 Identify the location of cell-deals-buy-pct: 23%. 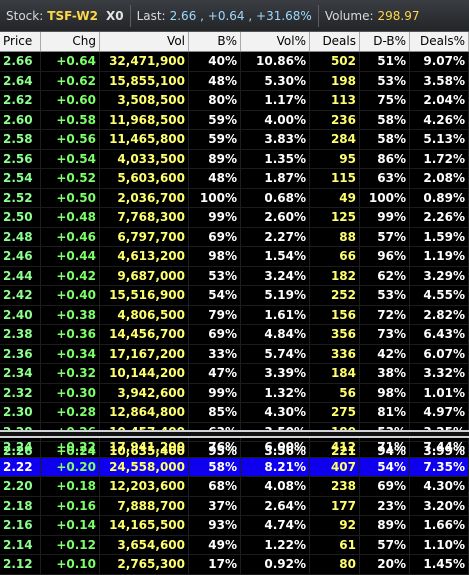
(385, 505).